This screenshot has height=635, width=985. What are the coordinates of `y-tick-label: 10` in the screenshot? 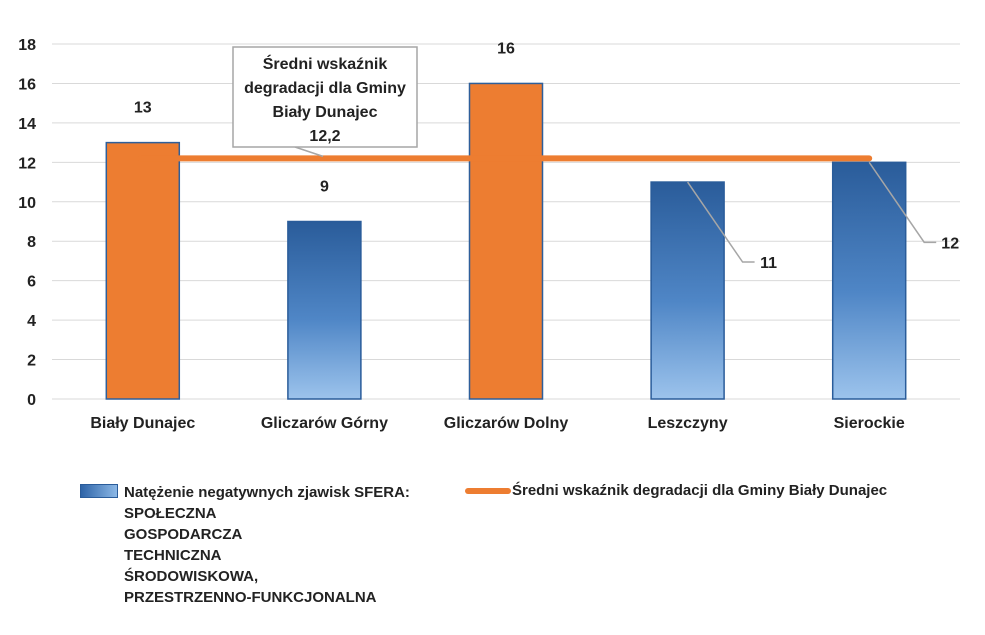 It's located at (27, 203).